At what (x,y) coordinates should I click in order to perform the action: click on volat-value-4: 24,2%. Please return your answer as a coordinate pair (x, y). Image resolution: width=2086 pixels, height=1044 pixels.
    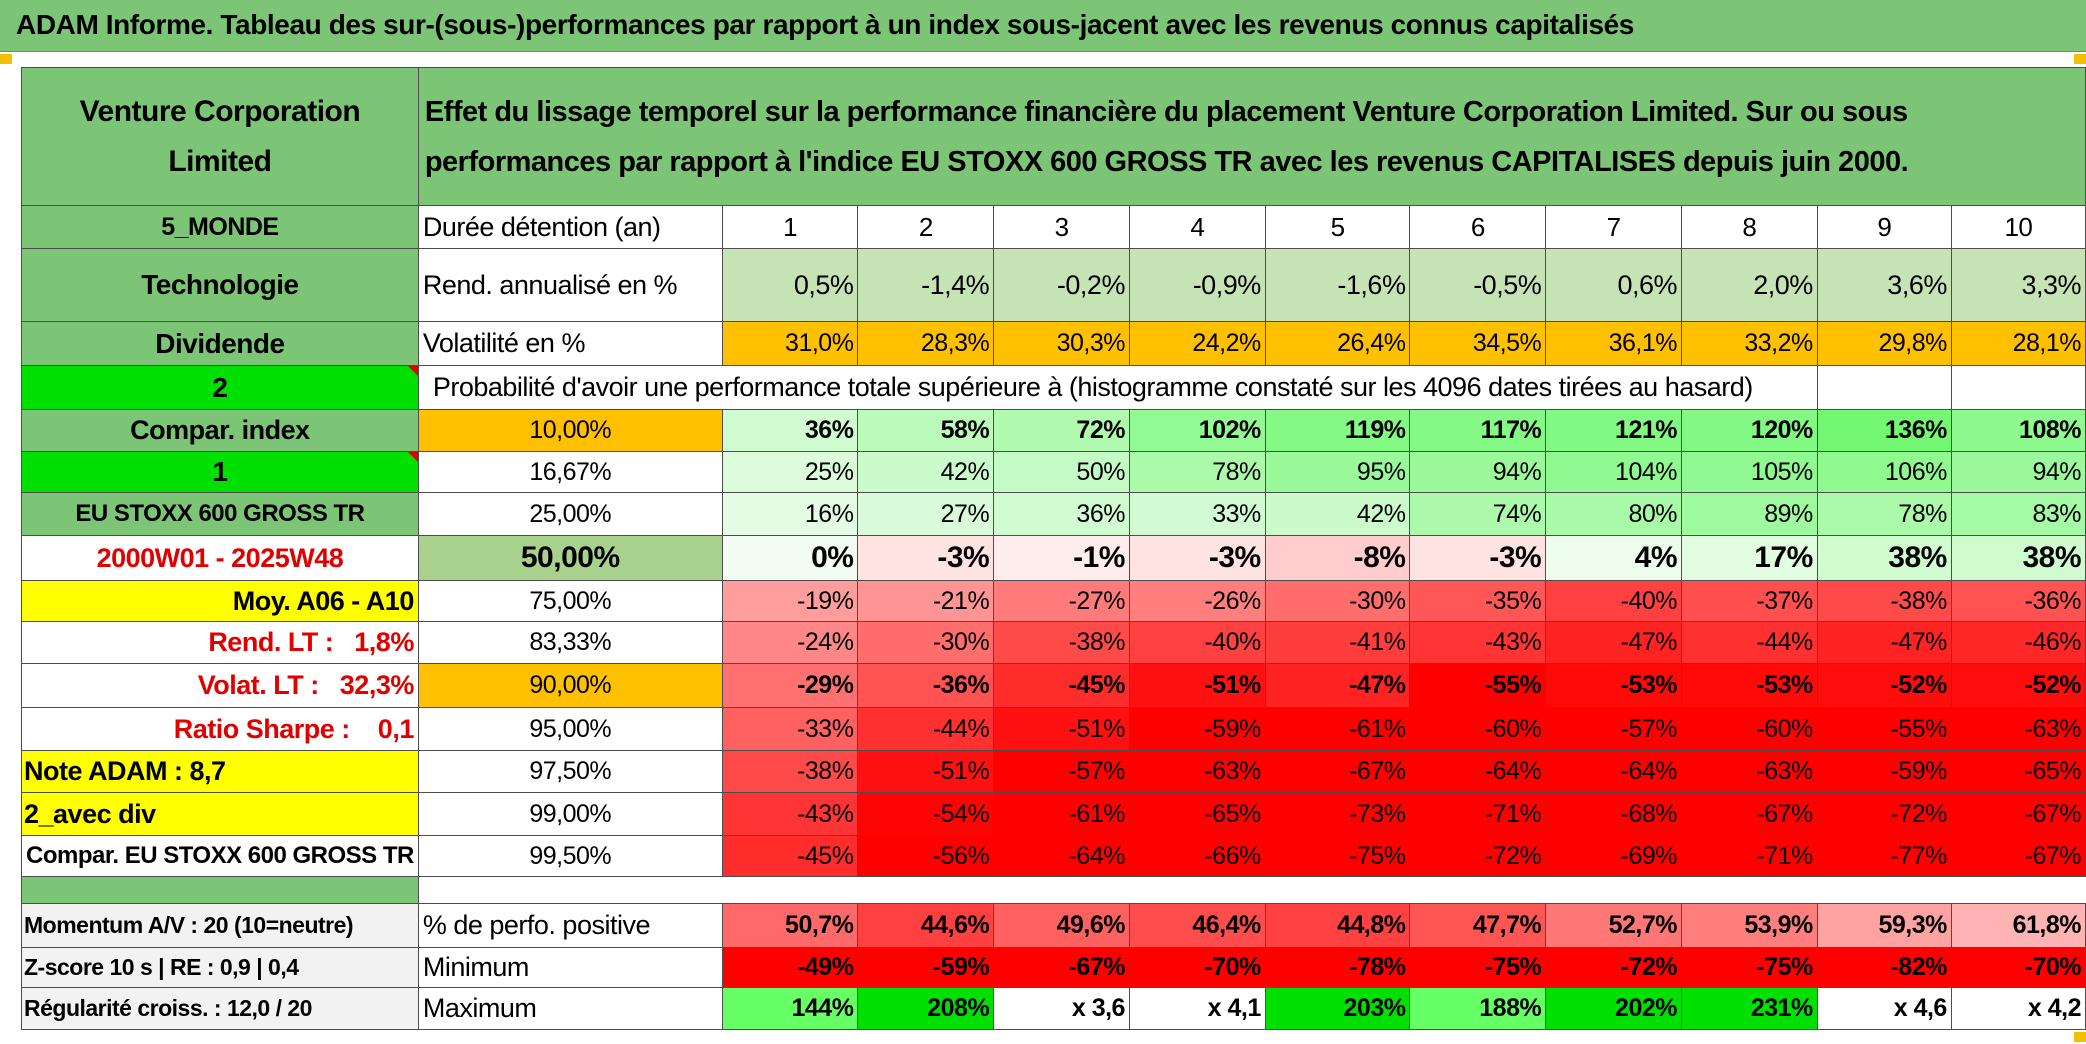
    Looking at the image, I should click on (1197, 343).